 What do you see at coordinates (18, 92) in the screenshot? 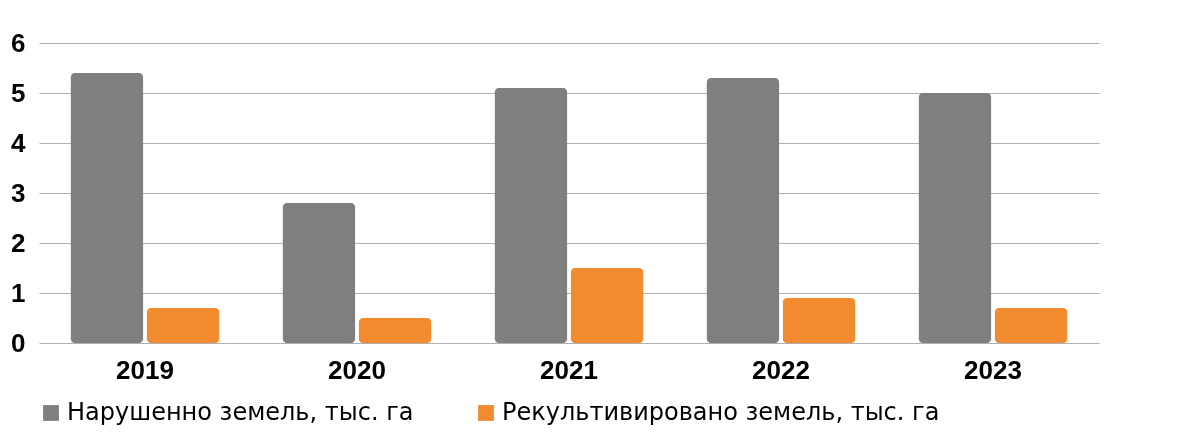
I see `y-tick-label: 5` at bounding box center [18, 92].